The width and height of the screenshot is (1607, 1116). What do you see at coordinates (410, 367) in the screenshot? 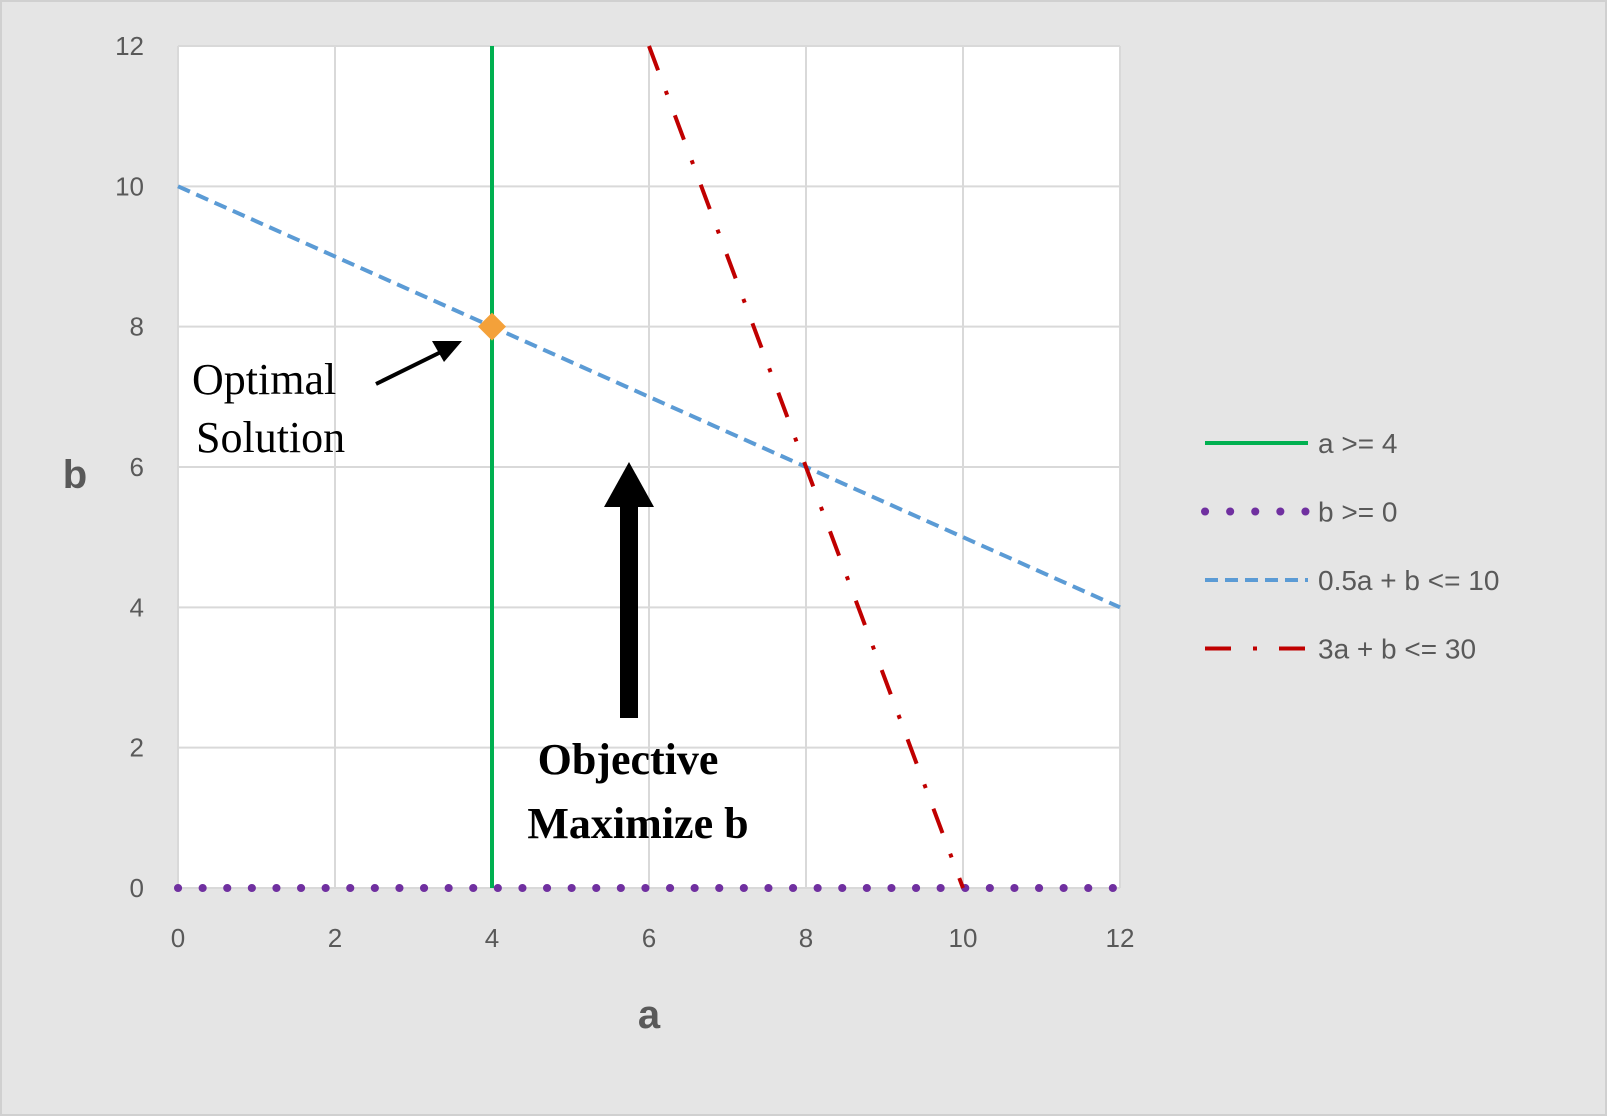
I see `optimal-arrow` at bounding box center [410, 367].